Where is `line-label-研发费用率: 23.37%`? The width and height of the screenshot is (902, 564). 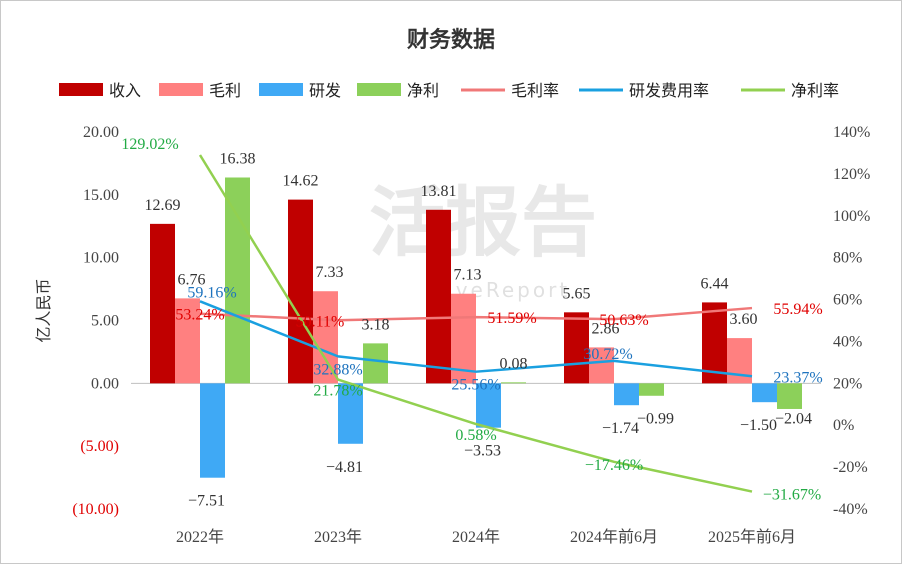 line-label-研发费用率: 23.37% is located at coordinates (797, 377).